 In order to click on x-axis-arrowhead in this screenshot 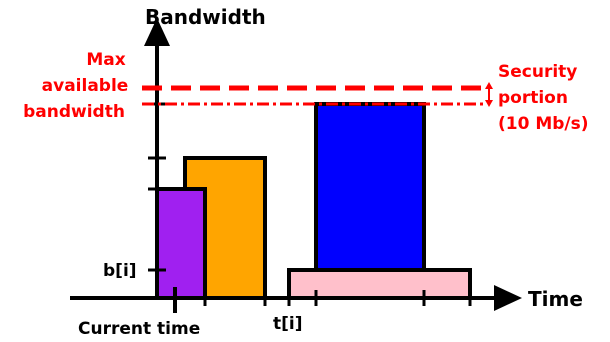, I will do `click(508, 298)`.